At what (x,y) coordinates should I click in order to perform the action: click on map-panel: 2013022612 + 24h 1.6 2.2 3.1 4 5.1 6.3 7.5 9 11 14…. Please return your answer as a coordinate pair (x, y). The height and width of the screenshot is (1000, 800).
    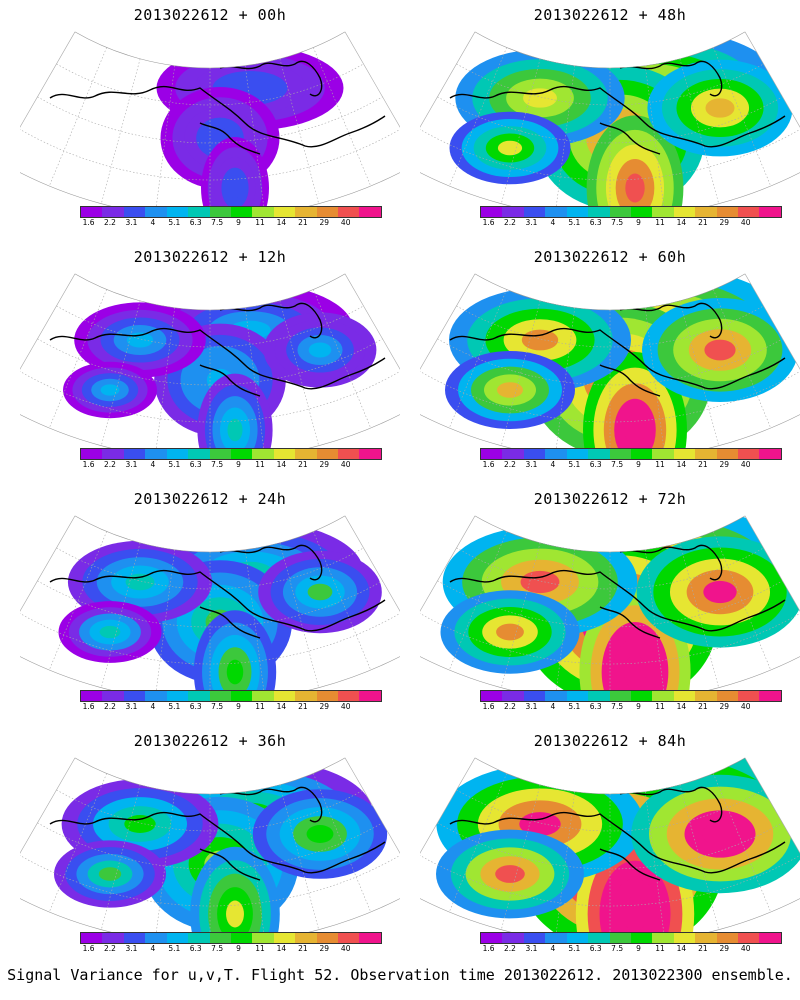
    Looking at the image, I should click on (210, 612).